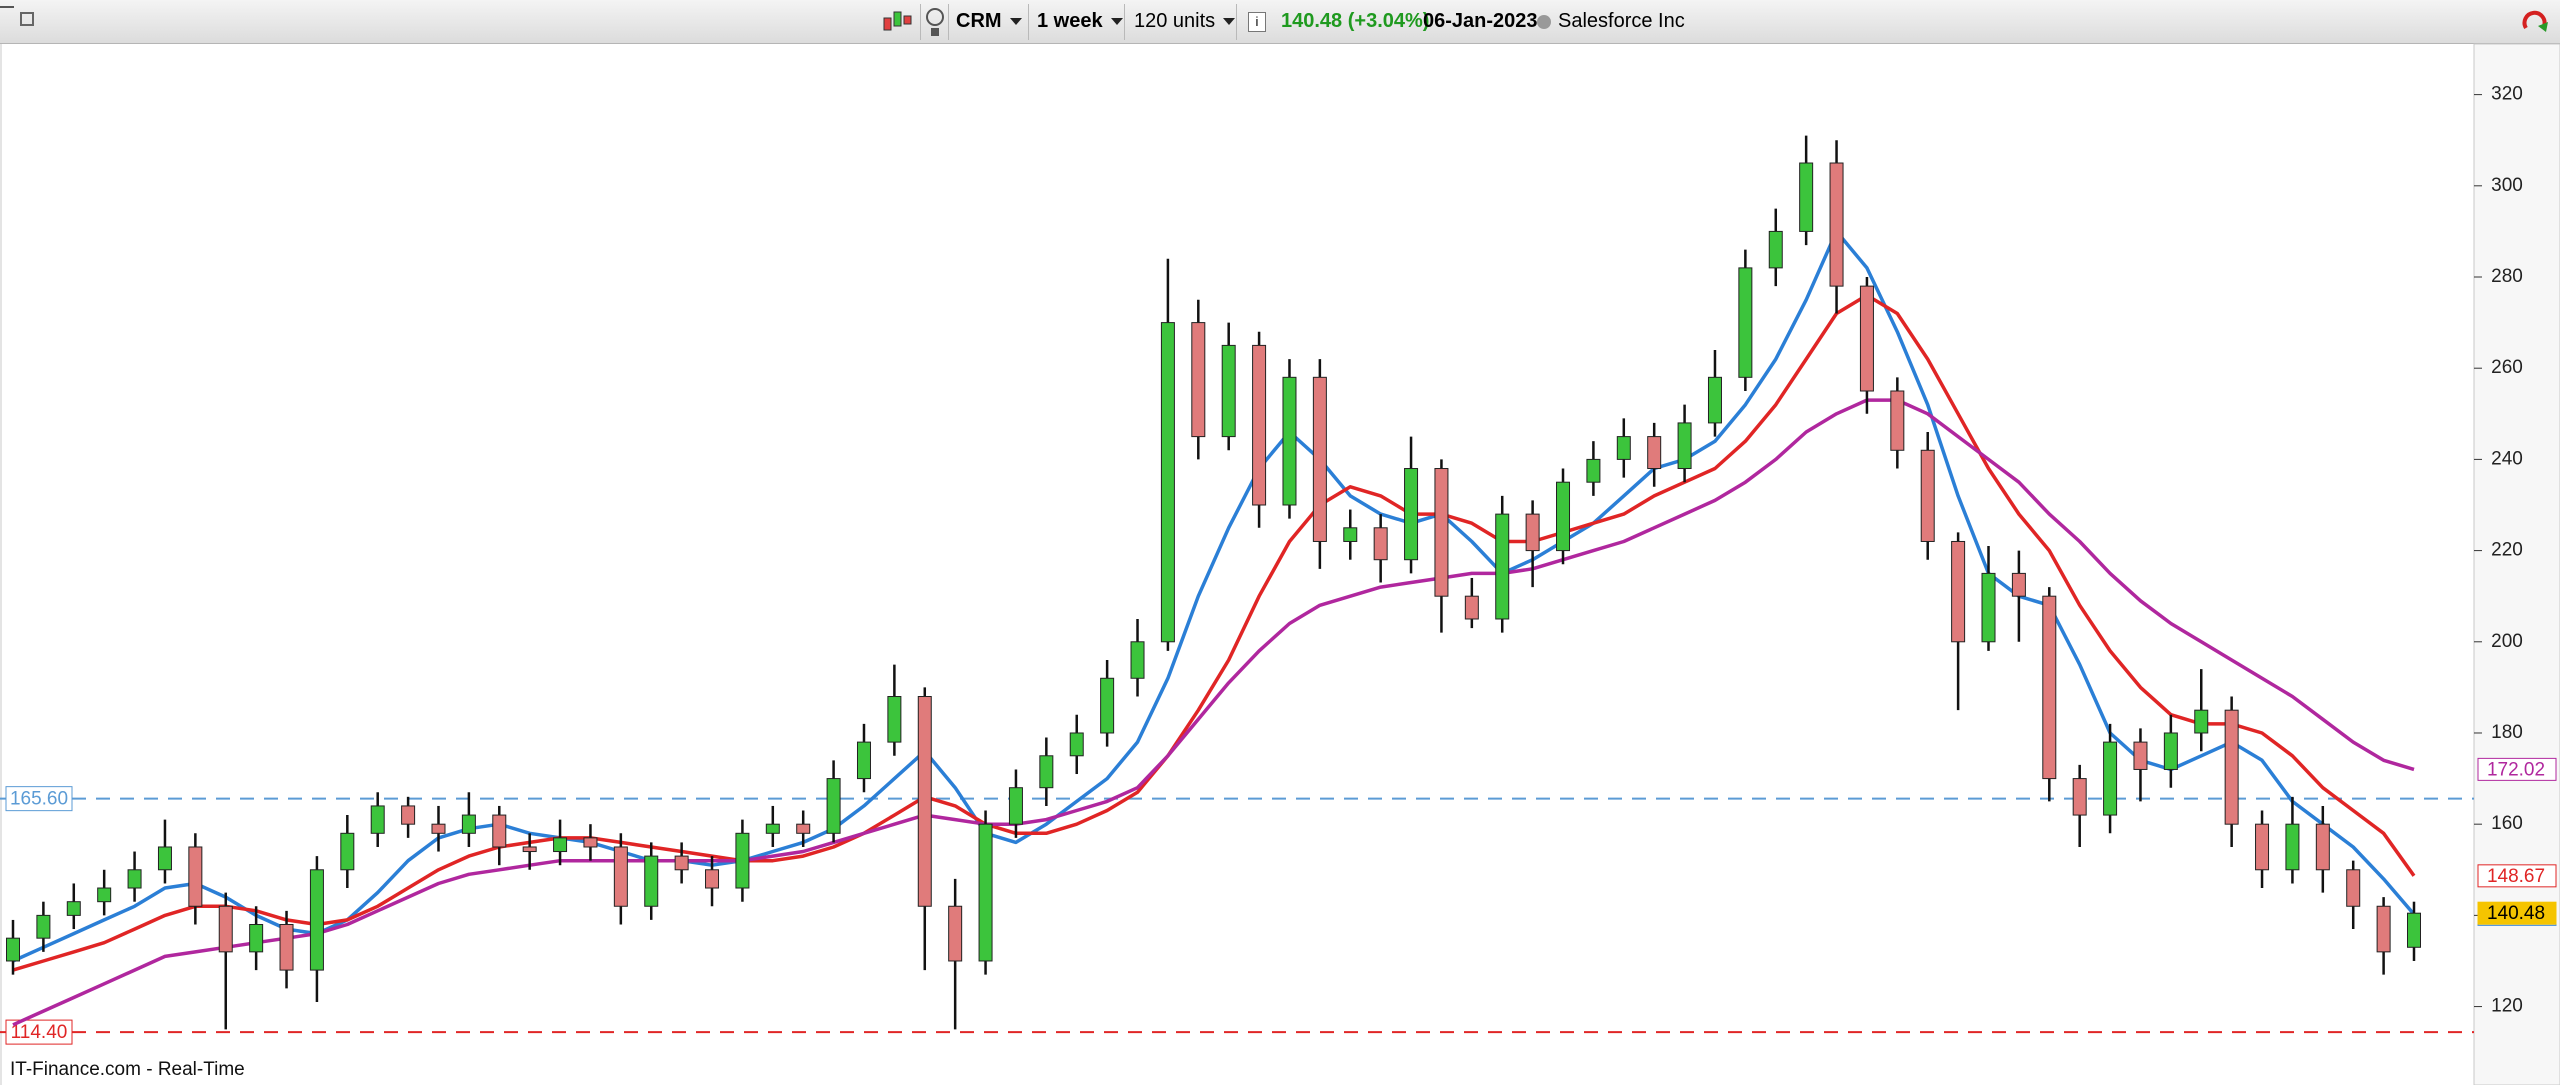 The image size is (2560, 1085). I want to click on y-tick-label: 240, so click(2507, 458).